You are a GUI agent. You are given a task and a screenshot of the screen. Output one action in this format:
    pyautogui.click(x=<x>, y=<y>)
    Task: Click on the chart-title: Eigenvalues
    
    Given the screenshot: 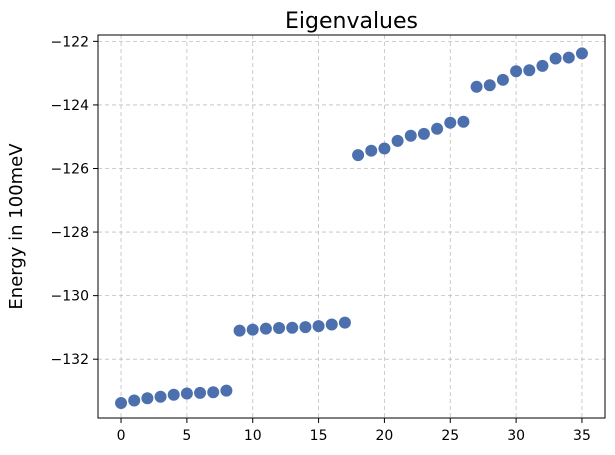 What is the action you would take?
    pyautogui.click(x=351, y=21)
    